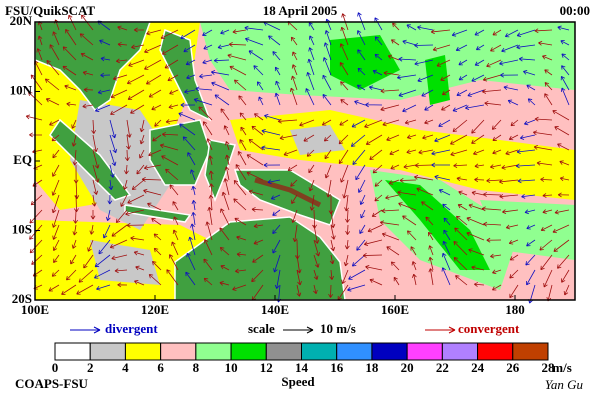  I want to click on colorbar-tick-label: 28, so click(549, 367).